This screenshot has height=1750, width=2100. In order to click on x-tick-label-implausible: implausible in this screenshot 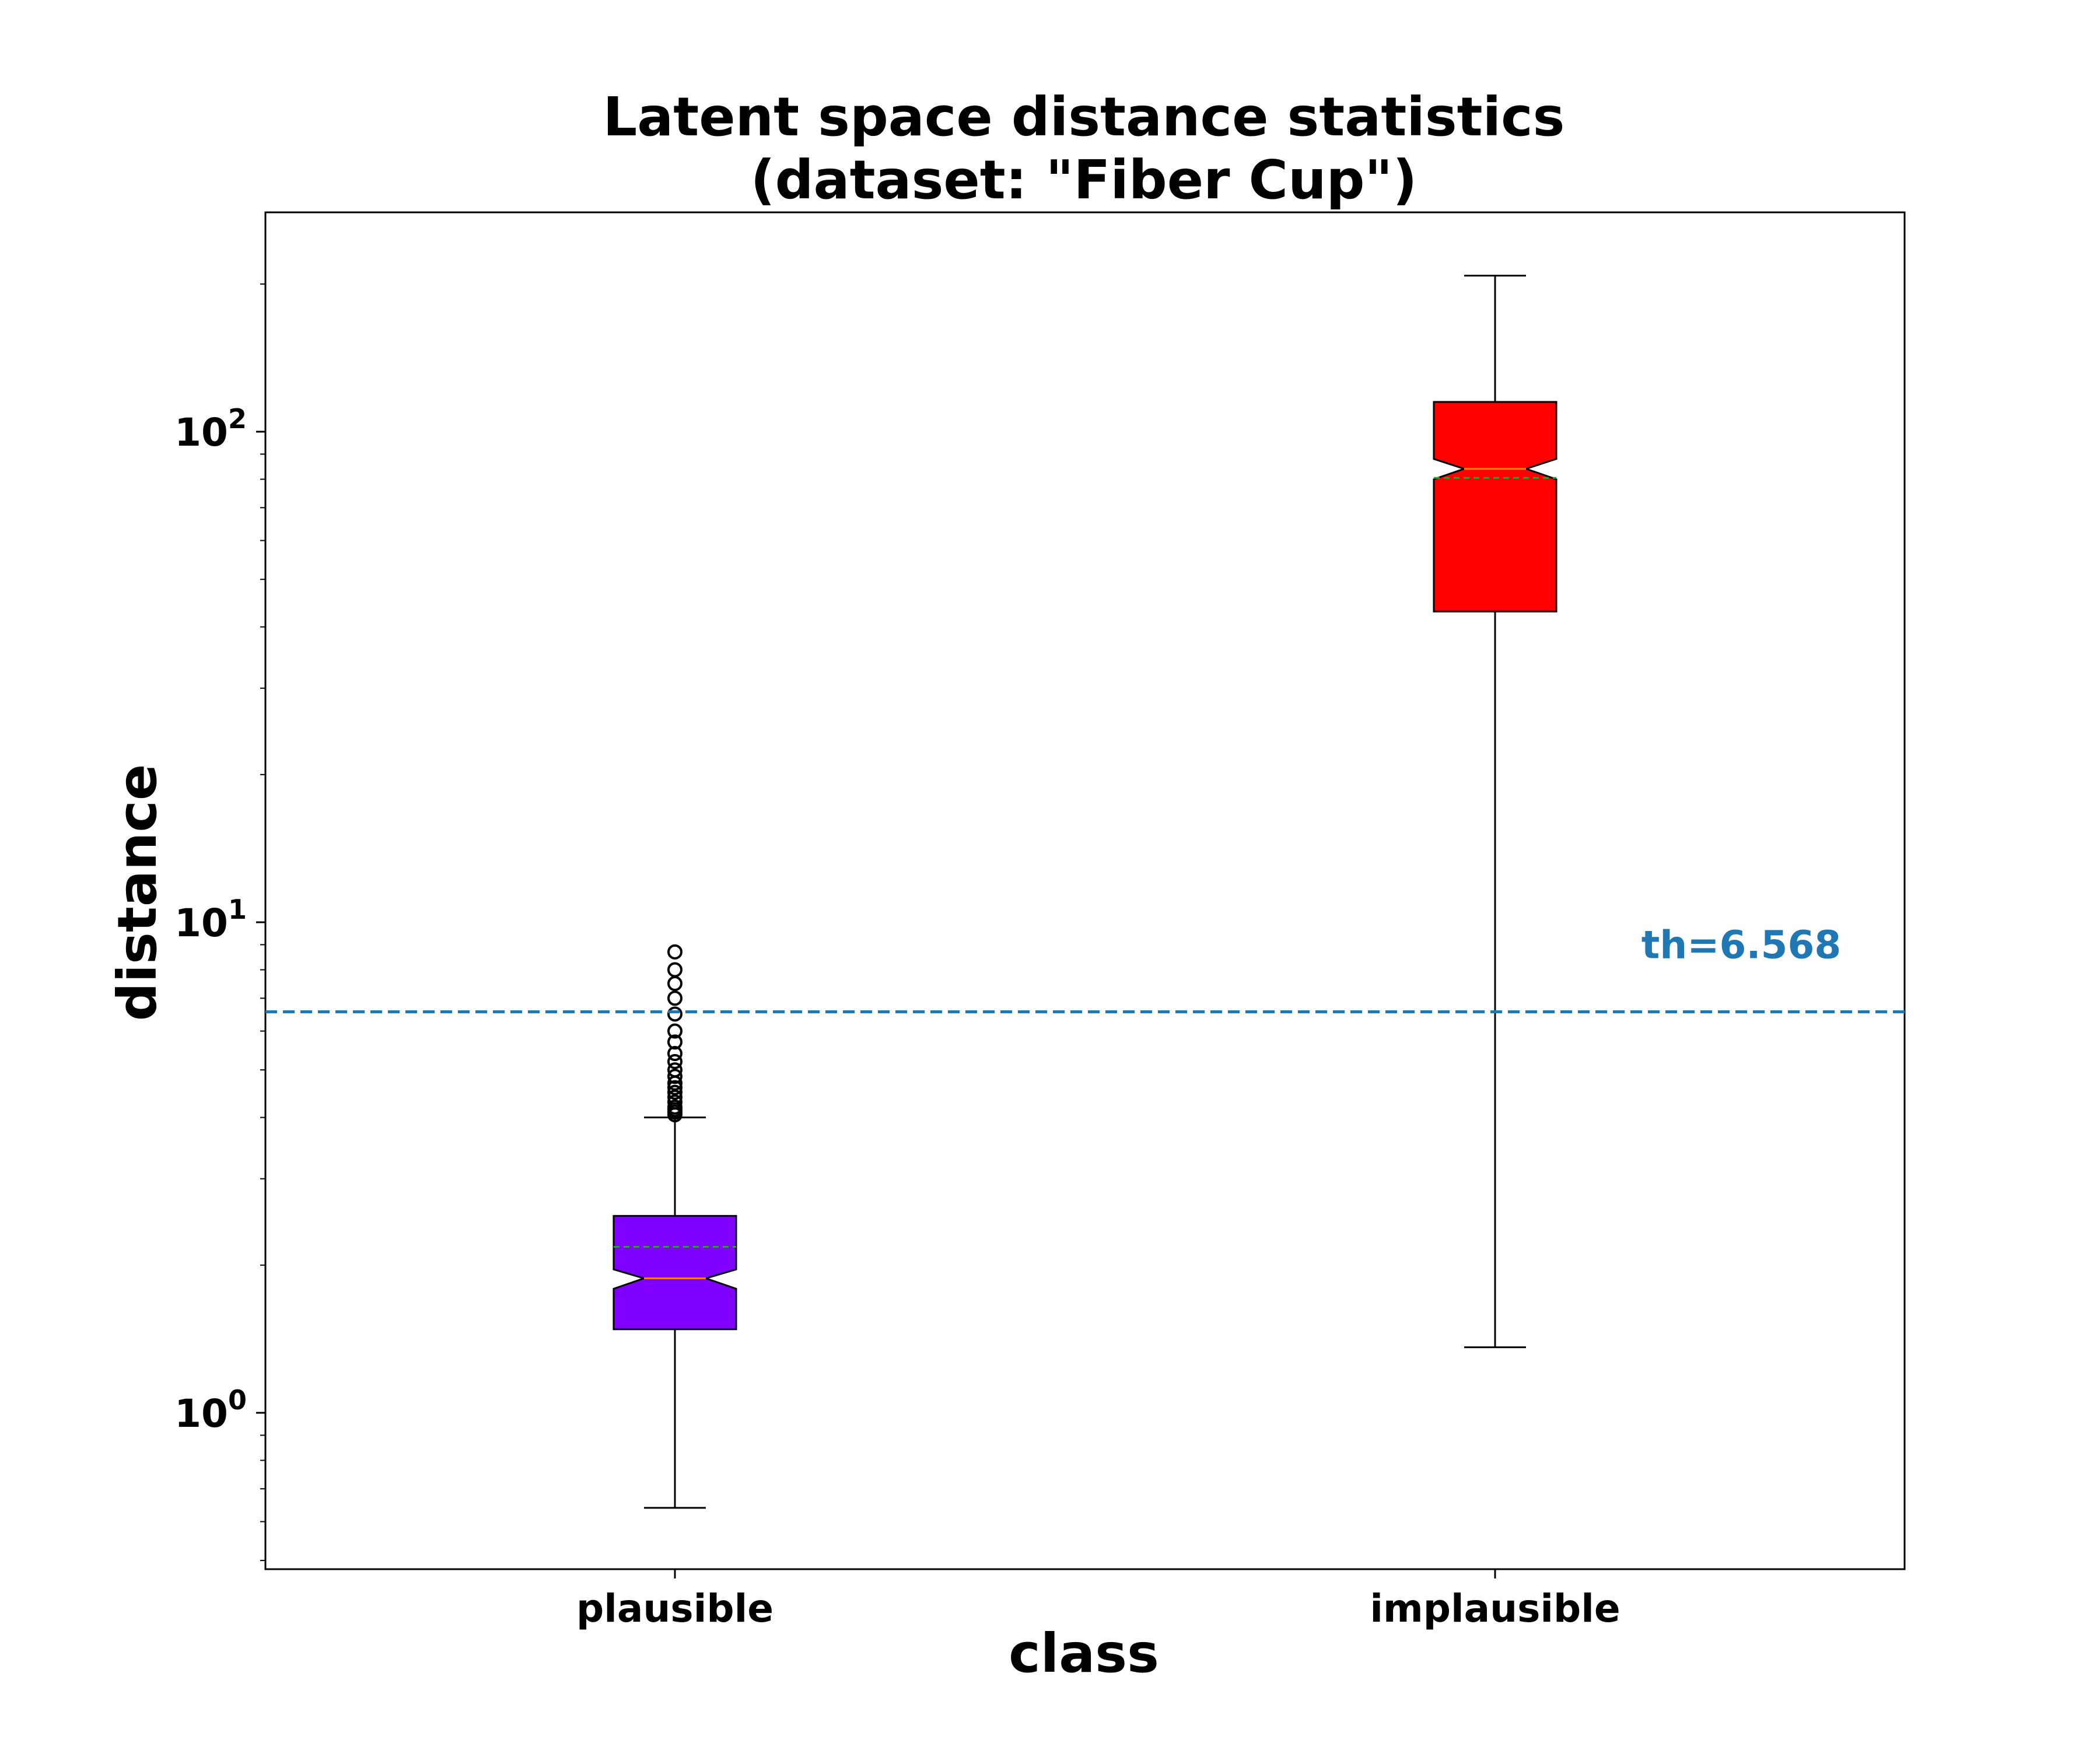, I will do `click(1495, 1608)`.